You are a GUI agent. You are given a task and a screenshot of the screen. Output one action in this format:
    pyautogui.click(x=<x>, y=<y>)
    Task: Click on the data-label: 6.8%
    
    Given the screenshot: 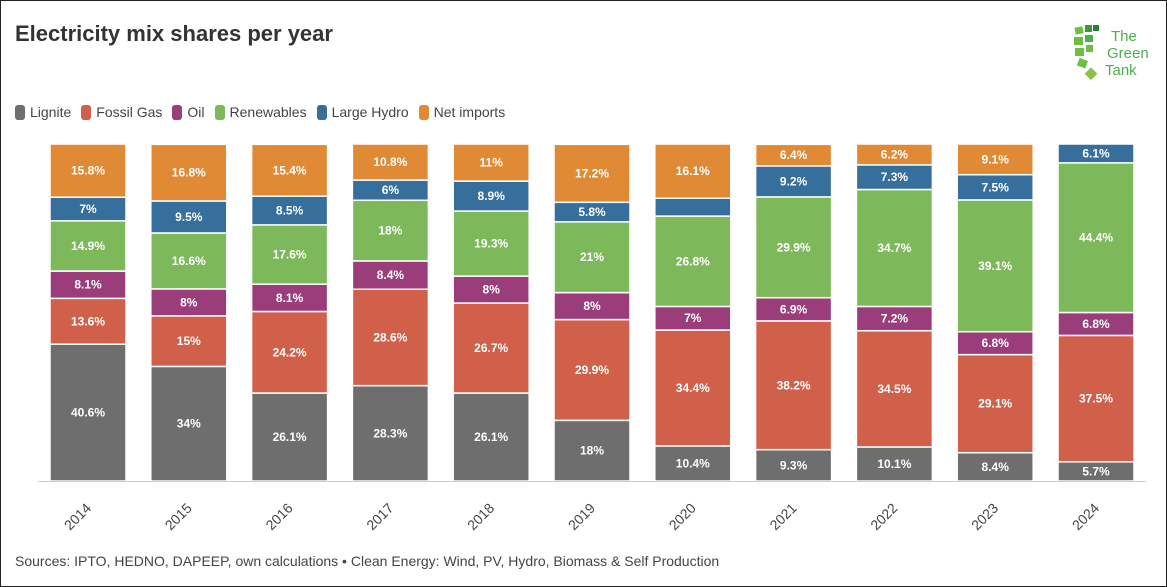 What is the action you would take?
    pyautogui.click(x=996, y=343)
    